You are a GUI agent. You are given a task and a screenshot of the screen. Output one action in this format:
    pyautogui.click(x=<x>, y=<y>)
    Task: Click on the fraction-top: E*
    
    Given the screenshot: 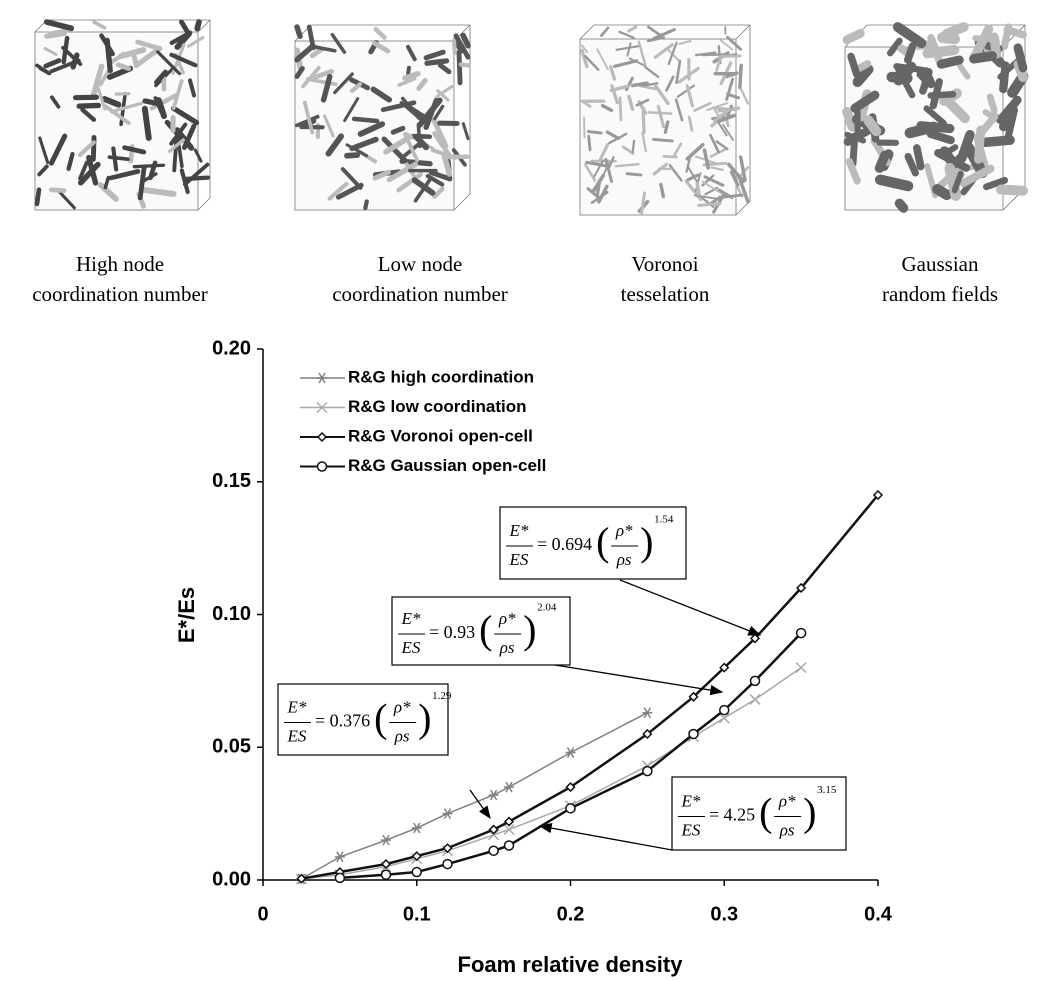 What is the action you would take?
    pyautogui.click(x=411, y=618)
    